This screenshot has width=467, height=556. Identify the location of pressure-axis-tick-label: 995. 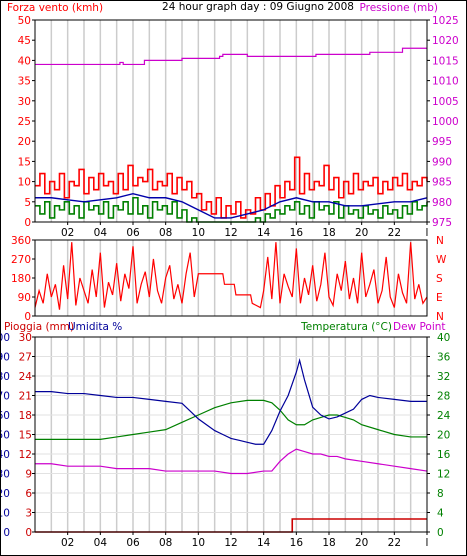
(442, 142).